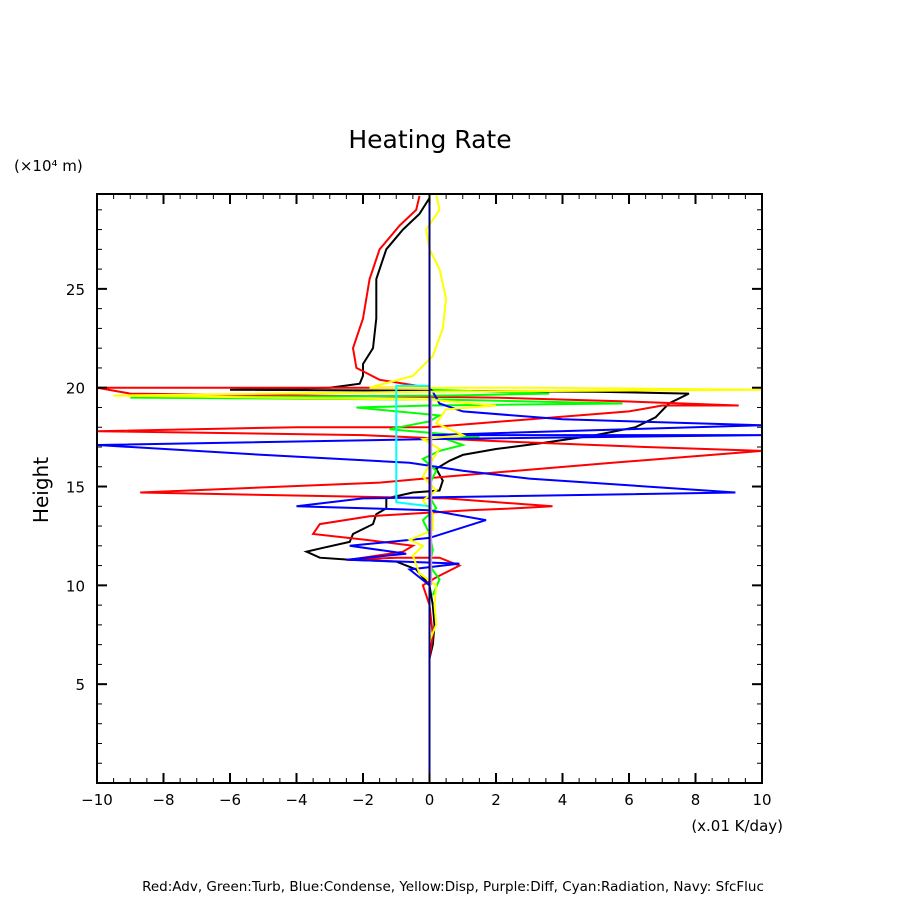 The height and width of the screenshot is (904, 904). Describe the element at coordinates (80, 685) in the screenshot. I see `y-tick-label: 5` at that location.